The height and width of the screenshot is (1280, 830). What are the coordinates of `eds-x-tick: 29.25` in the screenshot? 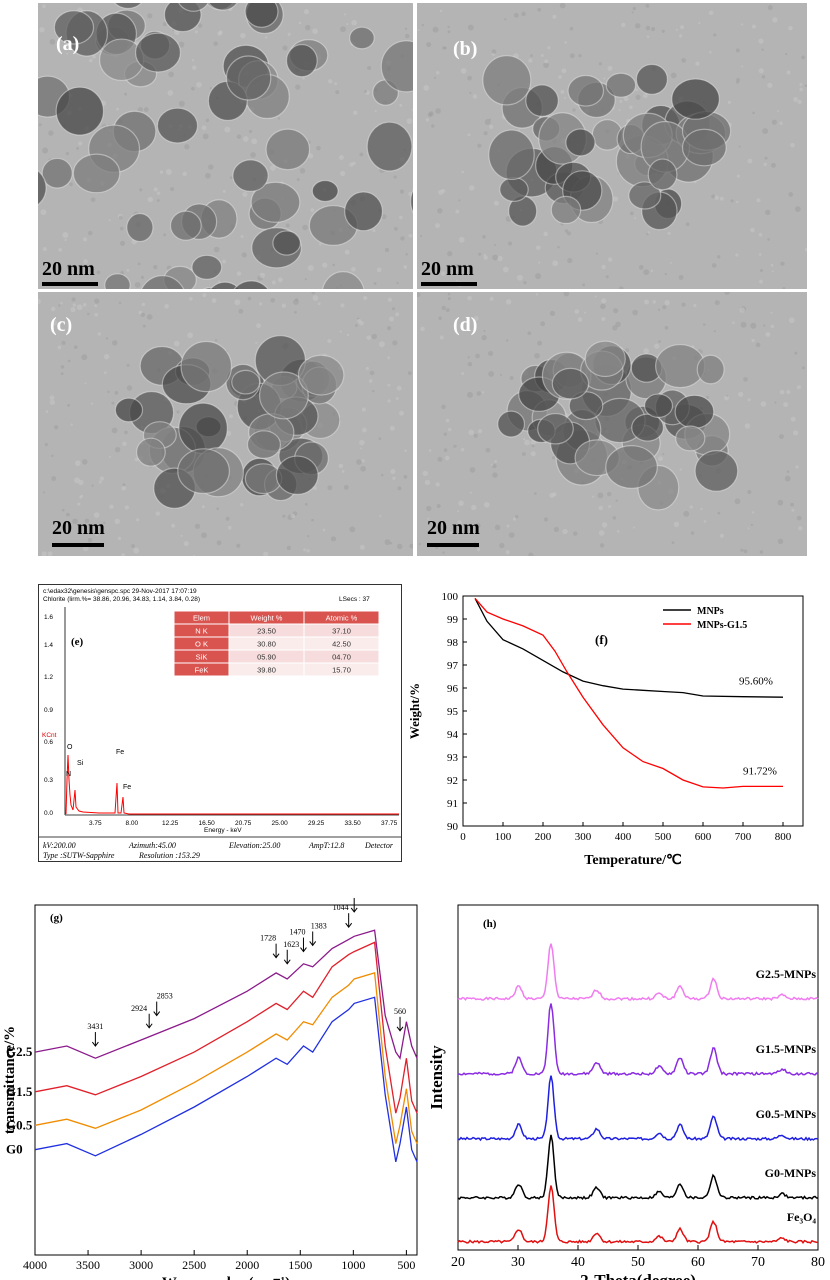 It's located at (316, 823).